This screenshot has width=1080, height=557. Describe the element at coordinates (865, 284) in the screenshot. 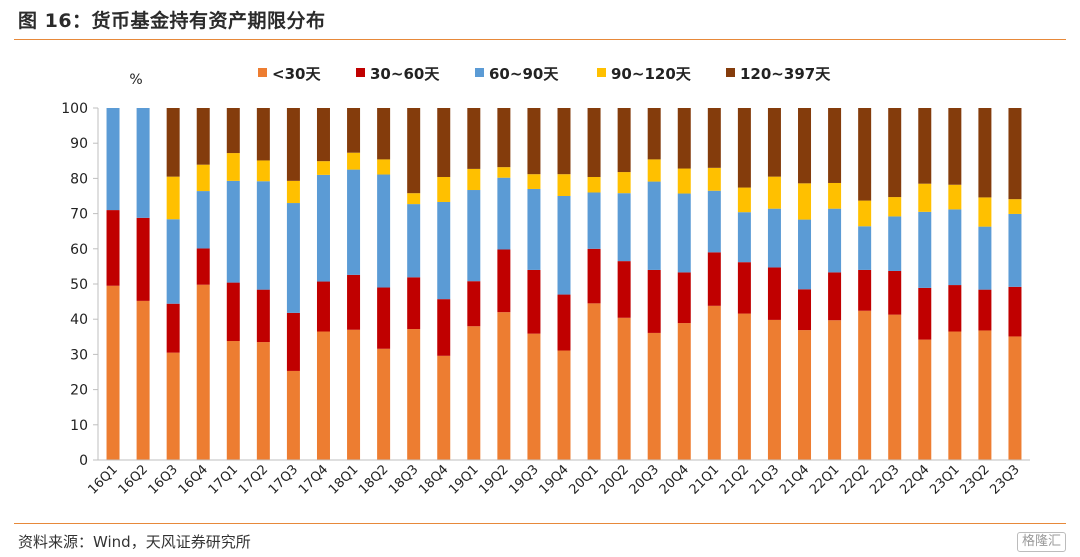

I see `bar-stack-22Q2` at that location.